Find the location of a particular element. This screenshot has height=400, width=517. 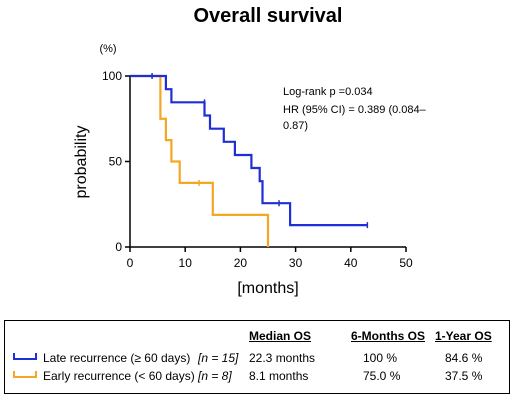

y-tick-label-0: 0 is located at coordinates (118, 247).